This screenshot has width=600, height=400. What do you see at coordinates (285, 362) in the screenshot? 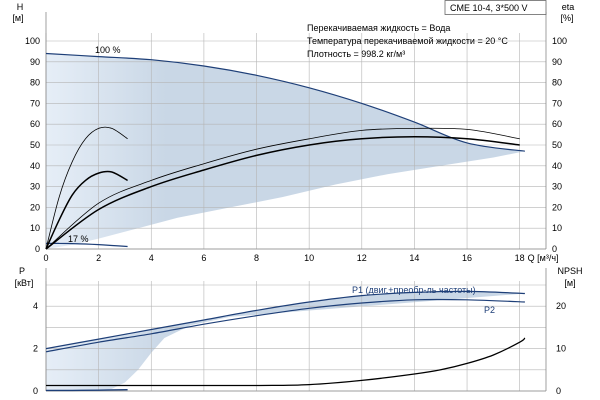
I see `series-line-npsh` at bounding box center [285, 362].